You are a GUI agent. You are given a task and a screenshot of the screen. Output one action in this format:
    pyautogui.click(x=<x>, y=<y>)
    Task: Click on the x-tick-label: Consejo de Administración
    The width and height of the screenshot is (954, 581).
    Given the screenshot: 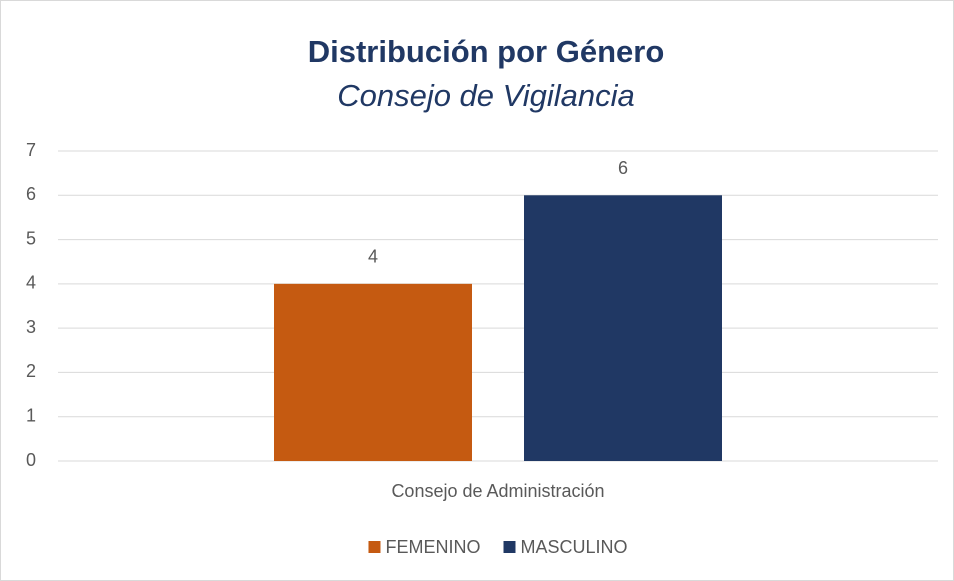 What is the action you would take?
    pyautogui.click(x=497, y=491)
    